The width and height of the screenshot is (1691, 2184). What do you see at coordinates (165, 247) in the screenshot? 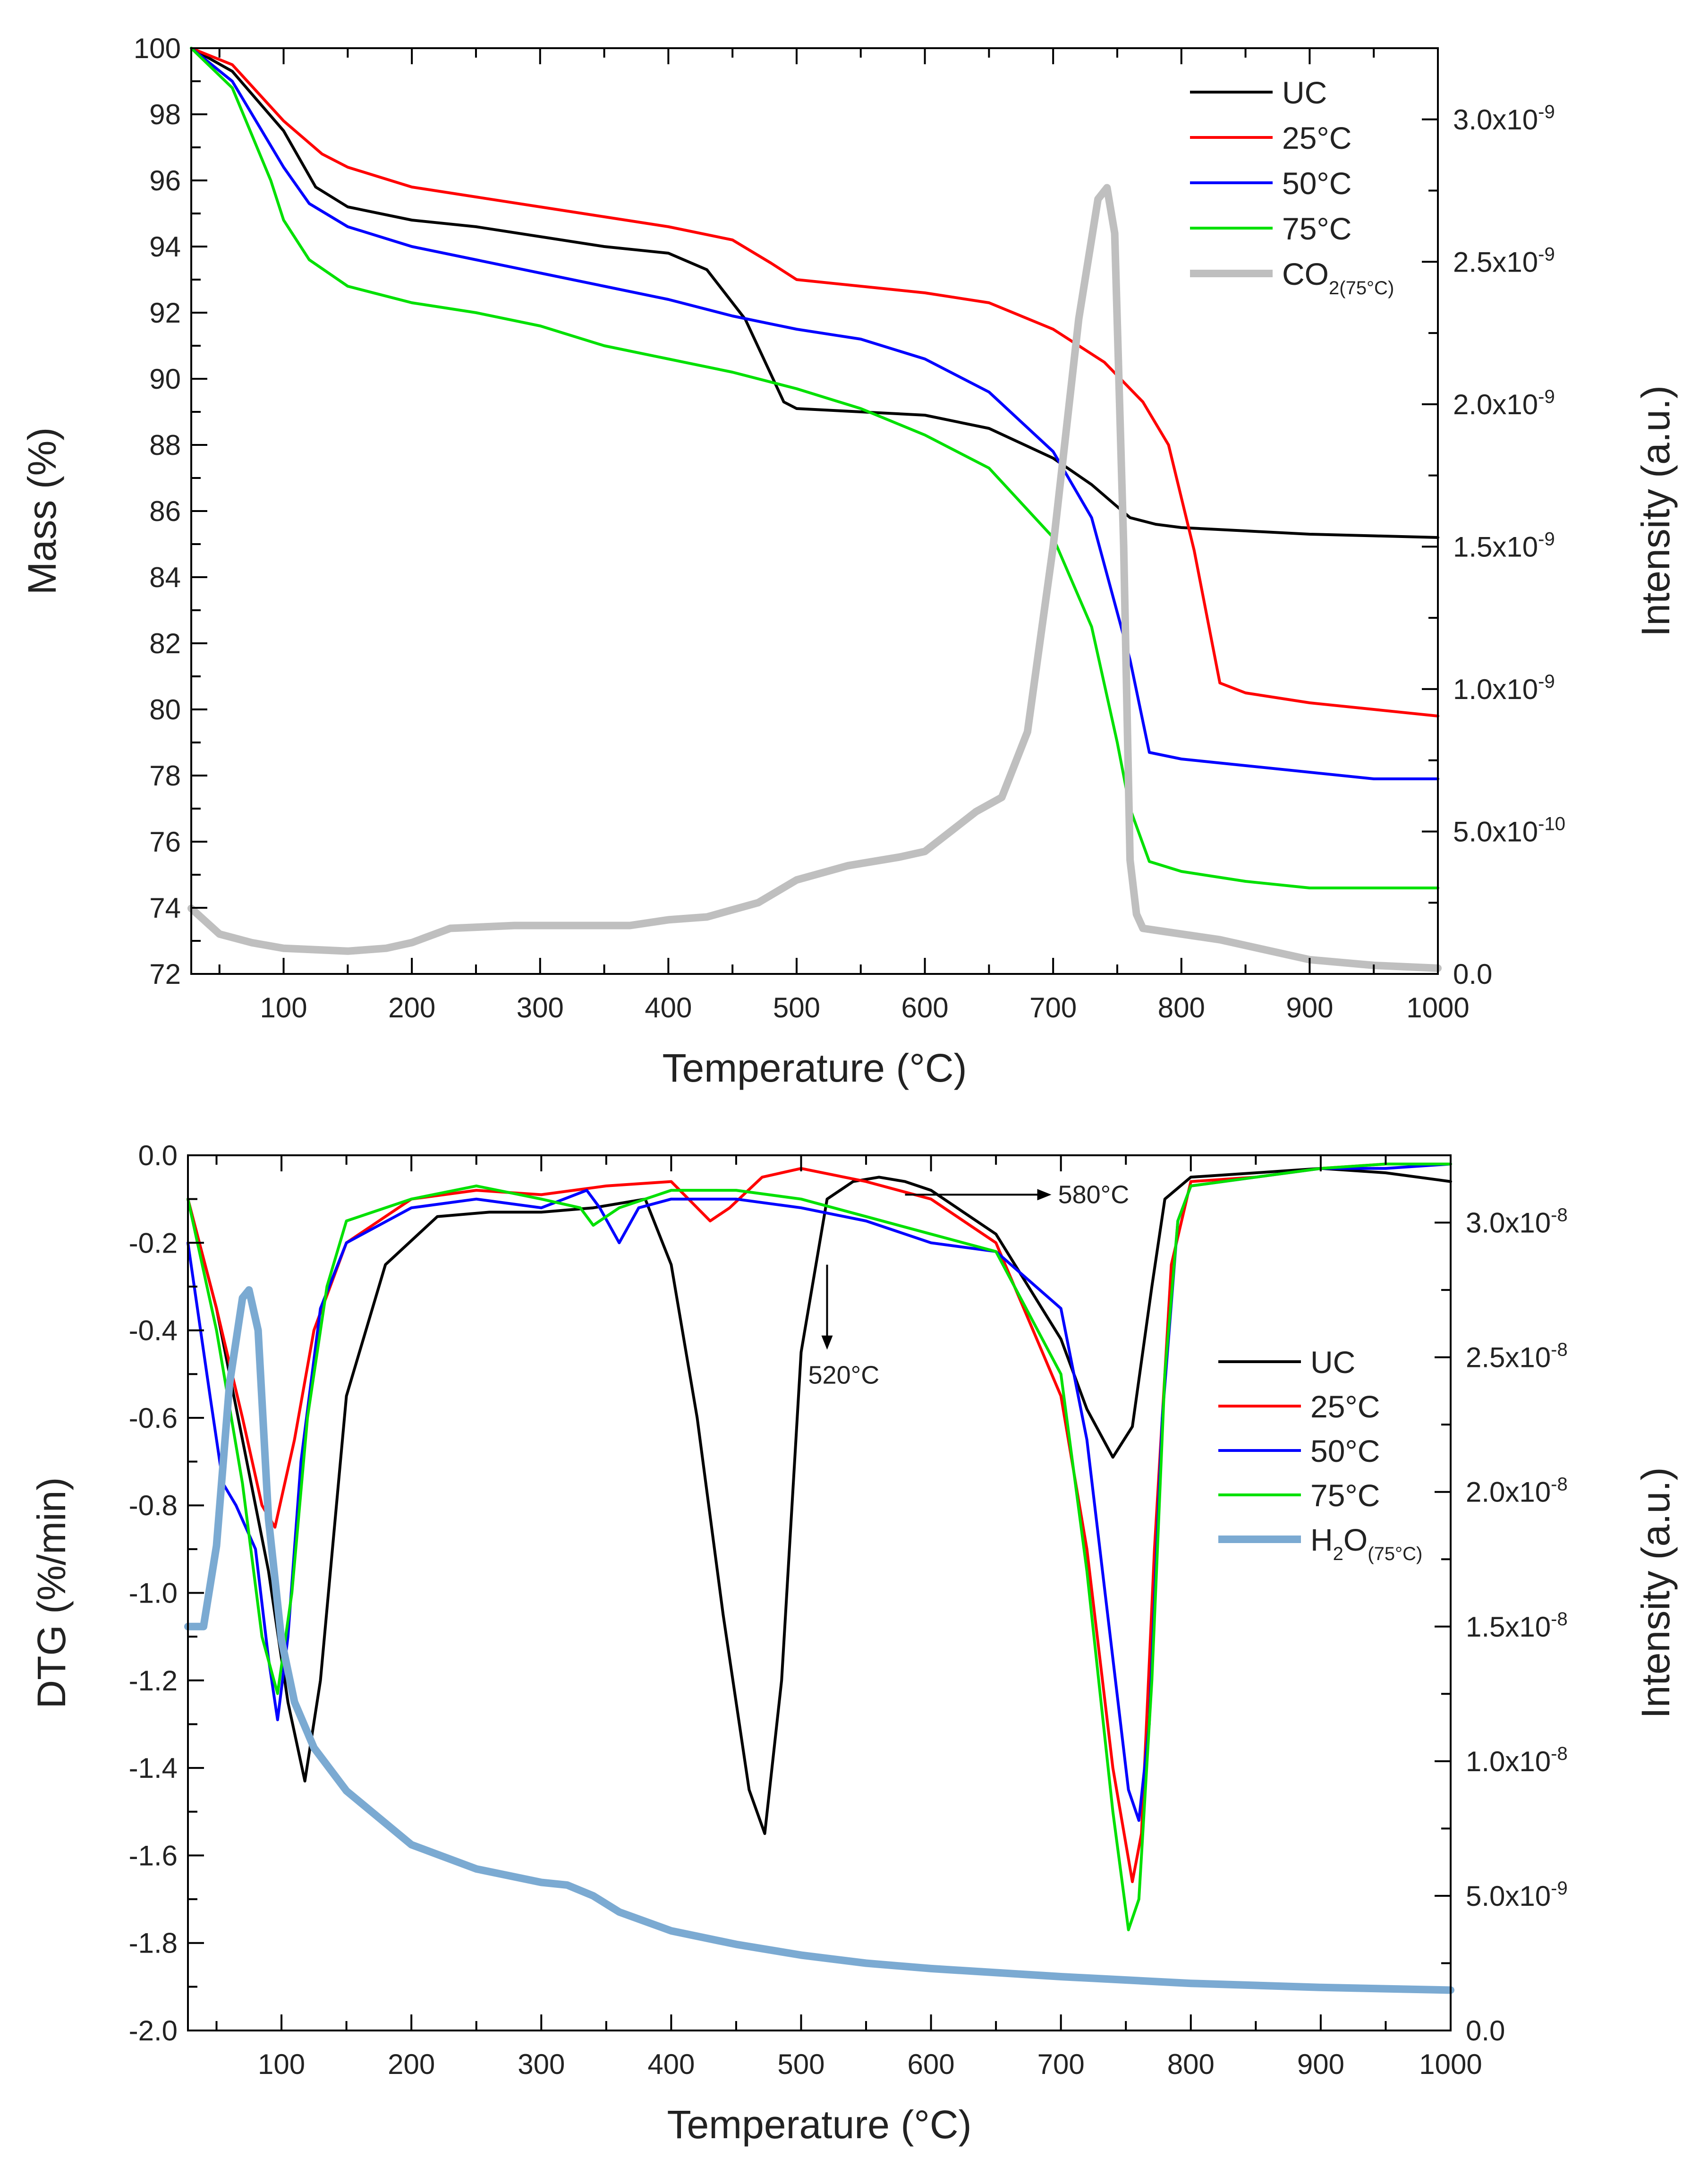
I see `top-y-tick-label: 94` at bounding box center [165, 247].